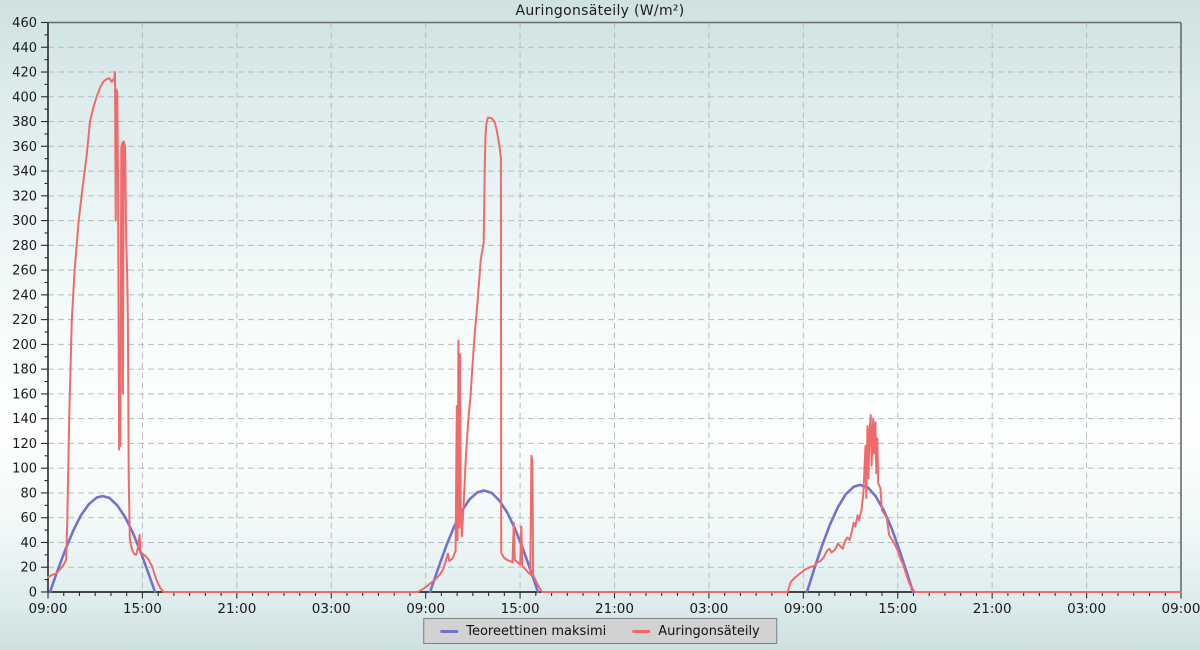  What do you see at coordinates (24, 444) in the screenshot?
I see `y-tick-label: 120` at bounding box center [24, 444].